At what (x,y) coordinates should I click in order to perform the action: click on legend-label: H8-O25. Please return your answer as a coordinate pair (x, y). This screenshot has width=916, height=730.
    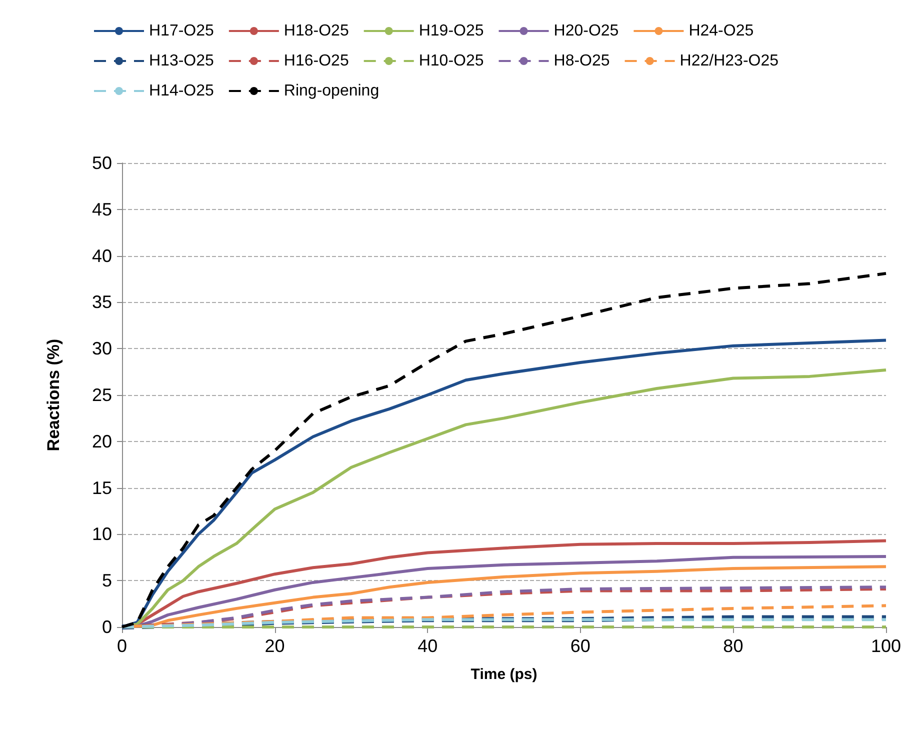
    Looking at the image, I should click on (582, 61).